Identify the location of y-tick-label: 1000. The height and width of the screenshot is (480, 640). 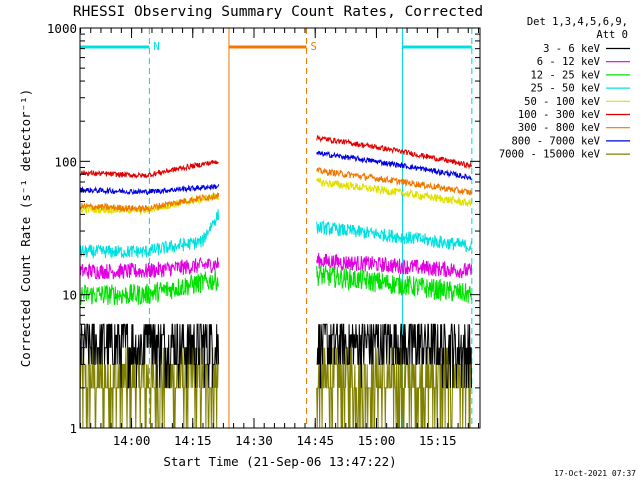
(62, 28).